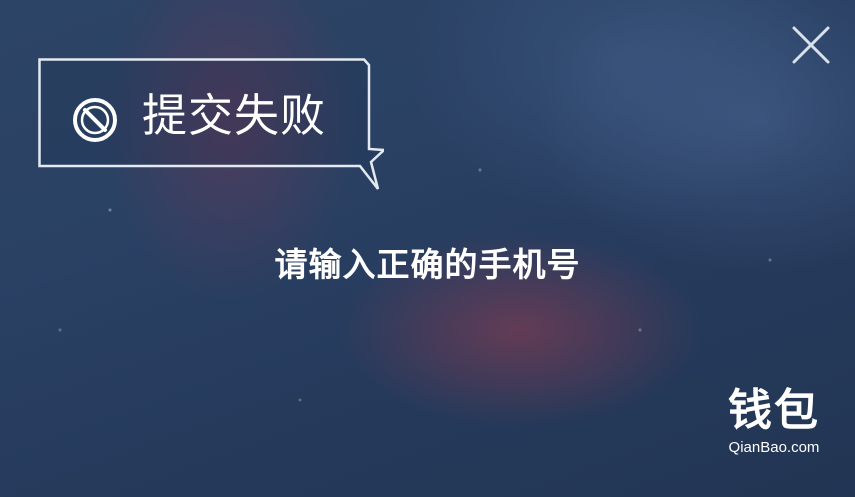  I want to click on forbidden-icon, so click(95, 120).